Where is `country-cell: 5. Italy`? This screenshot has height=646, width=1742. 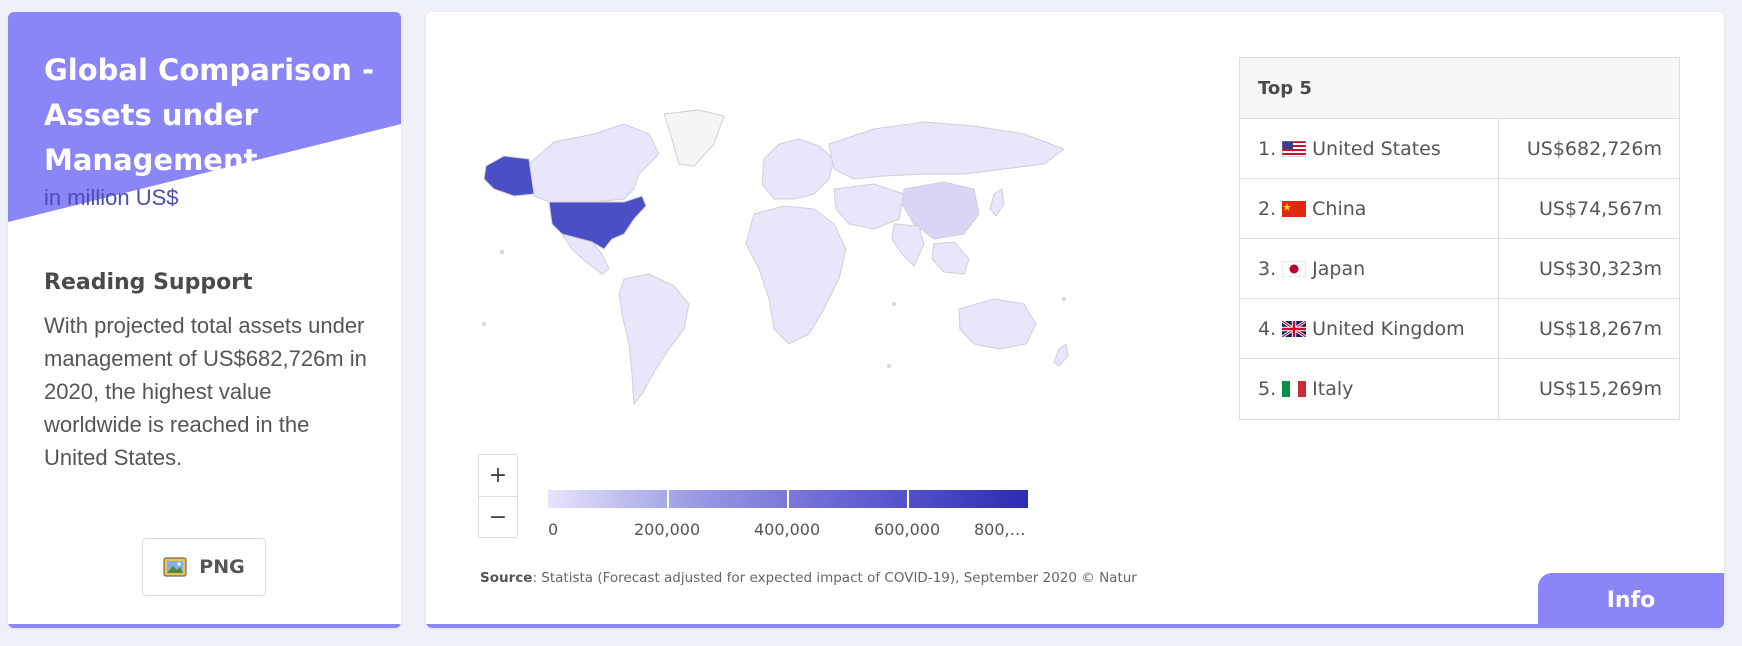 country-cell: 5. Italy is located at coordinates (1369, 389).